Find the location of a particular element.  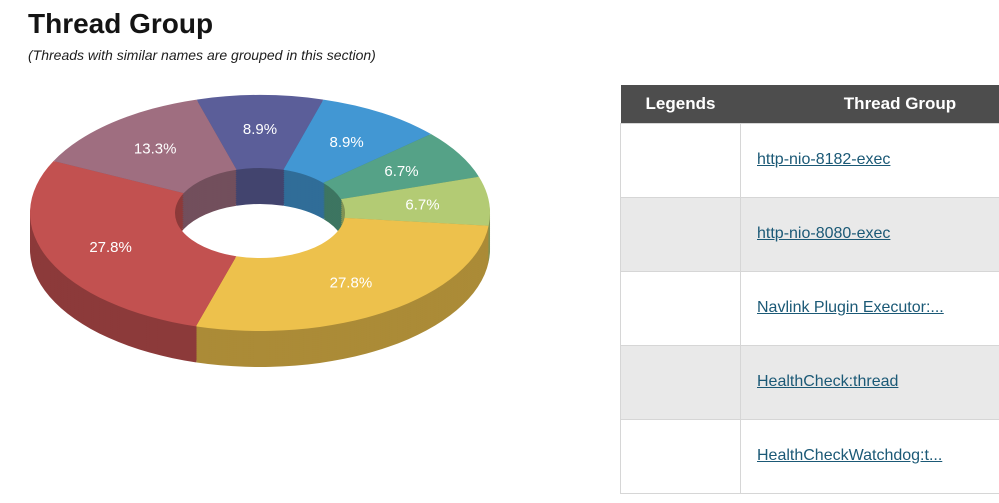

table-row: http-nio-8080-exec is located at coordinates (809, 234).